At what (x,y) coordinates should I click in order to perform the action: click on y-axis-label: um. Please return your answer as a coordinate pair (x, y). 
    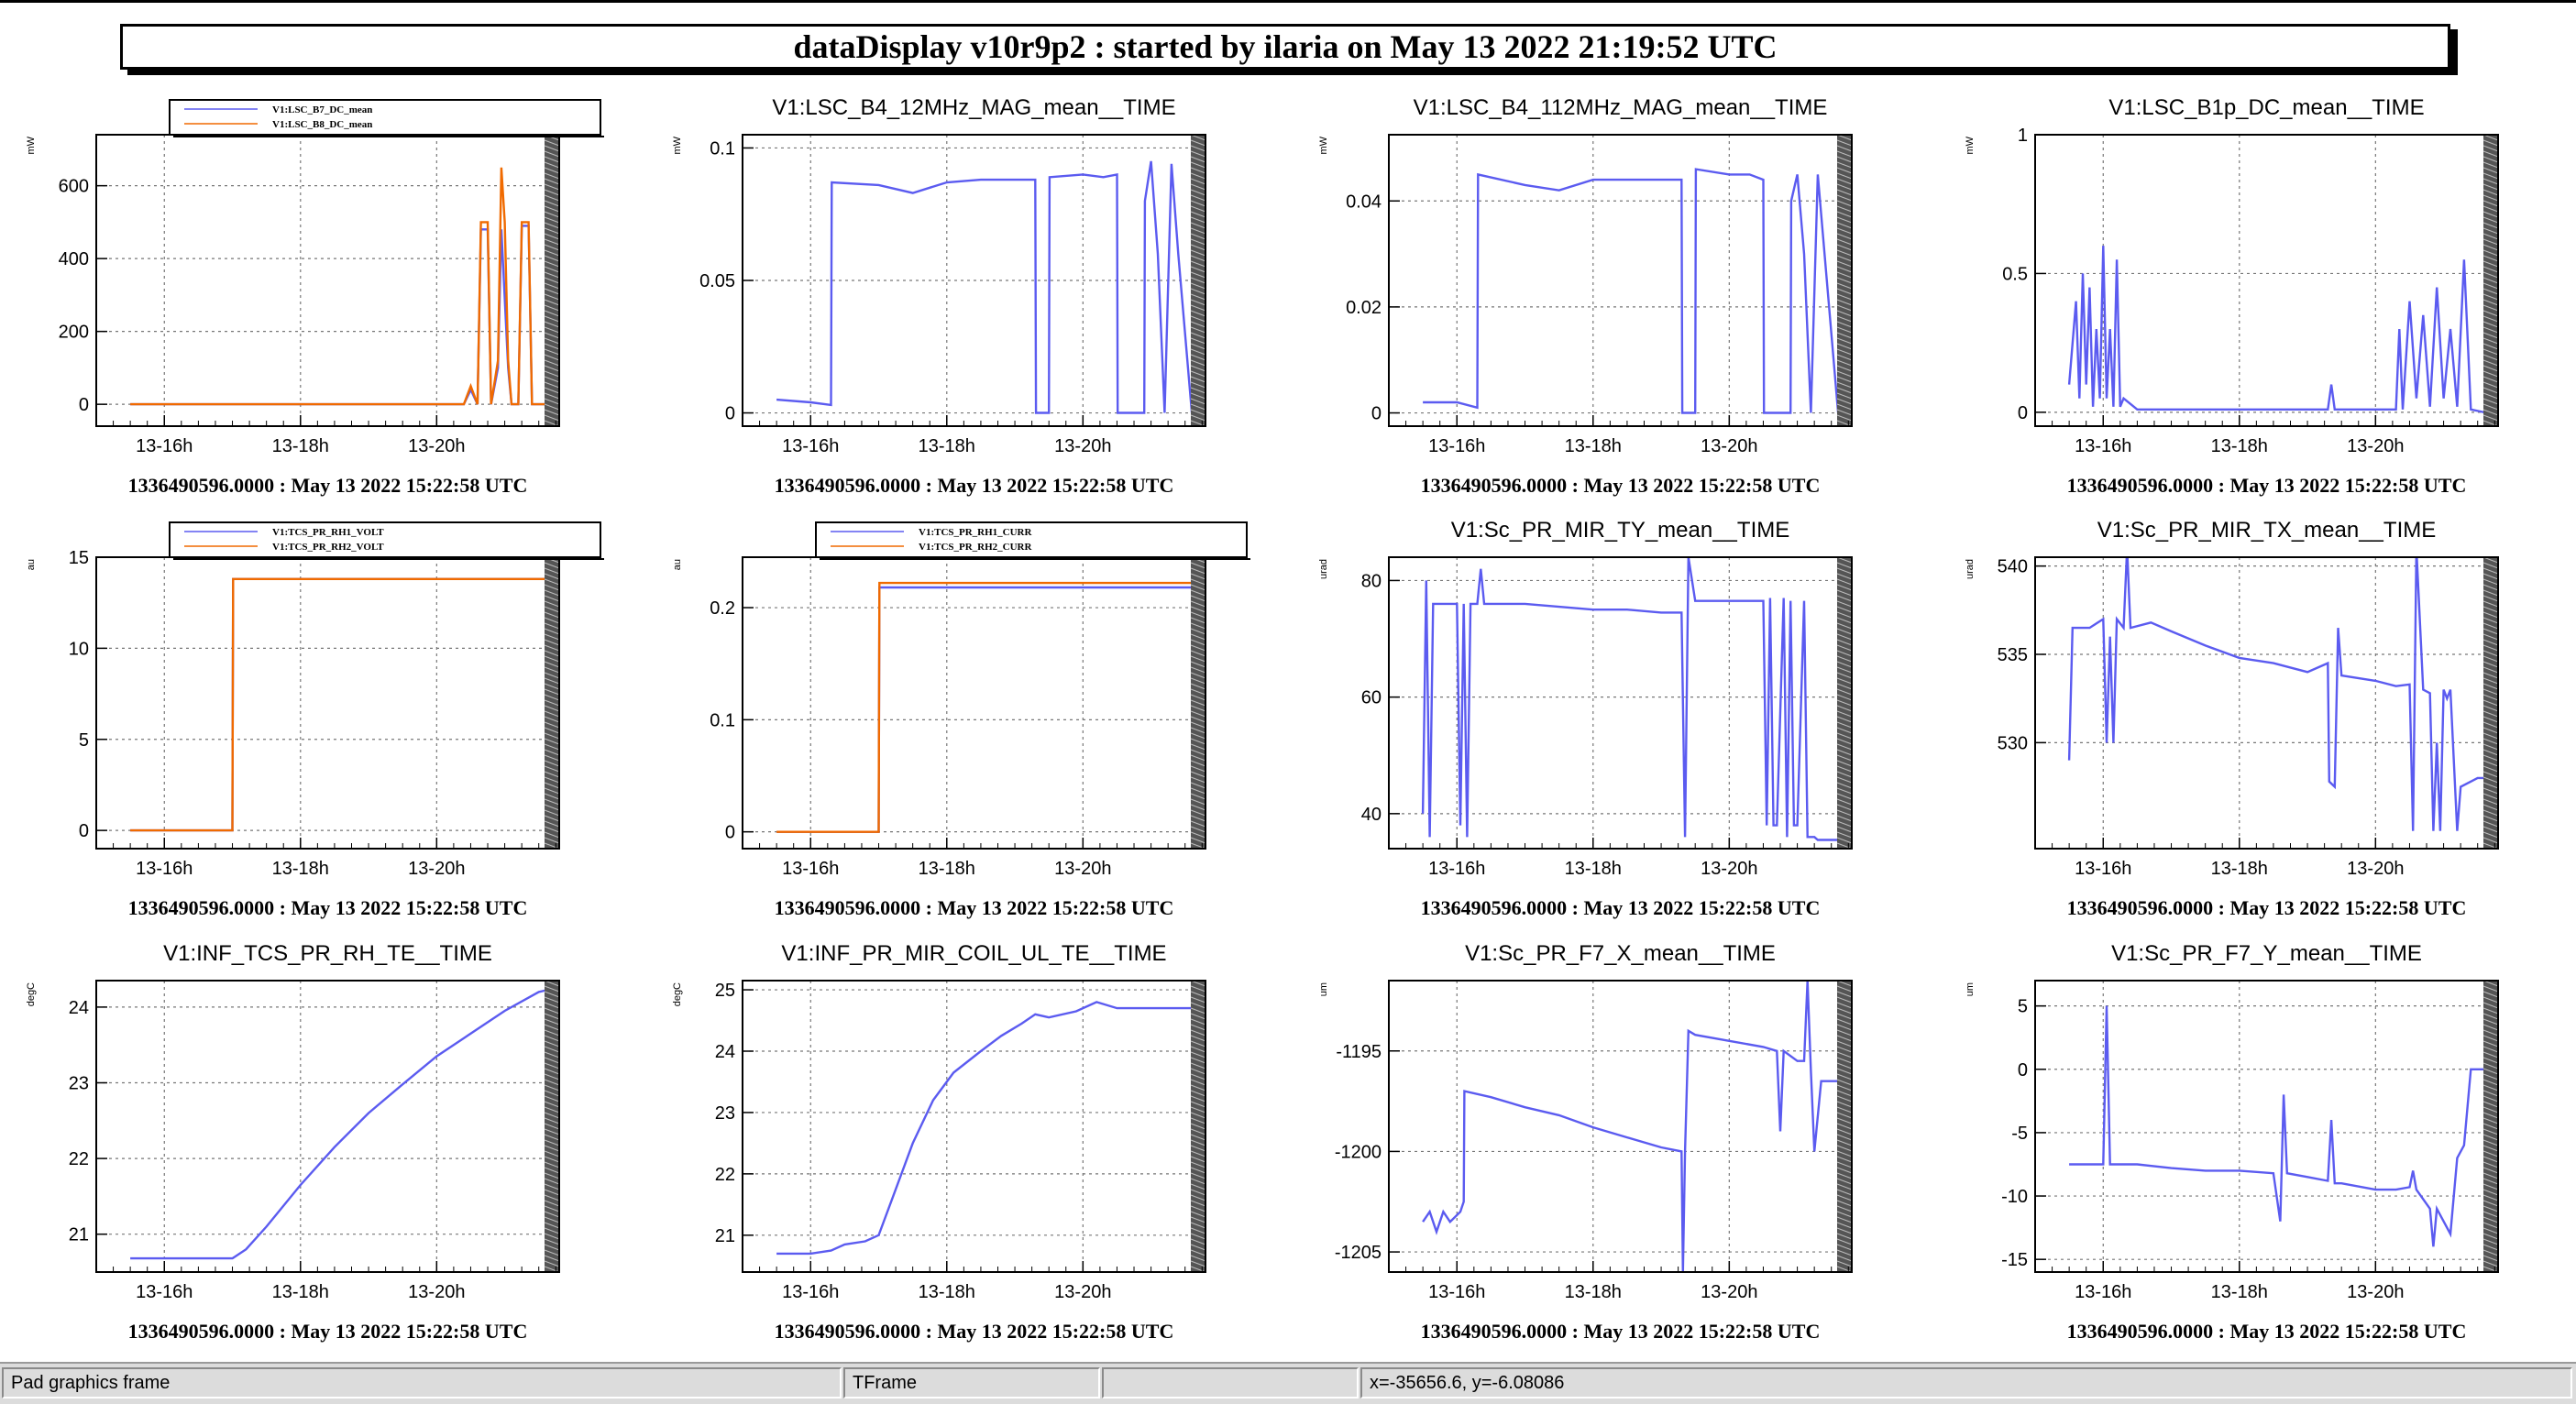
    Looking at the image, I should click on (1324, 989).